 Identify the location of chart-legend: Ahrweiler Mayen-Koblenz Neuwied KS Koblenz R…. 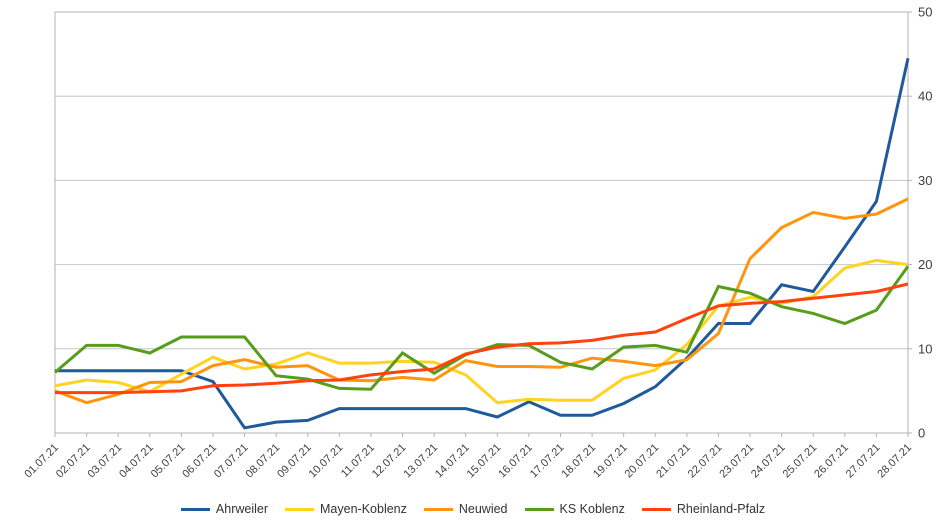
(473, 509).